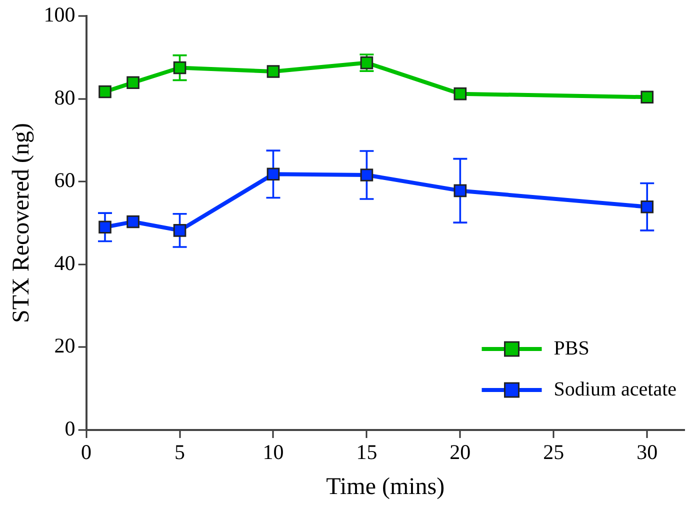  I want to click on x-tick-label: 15, so click(367, 452).